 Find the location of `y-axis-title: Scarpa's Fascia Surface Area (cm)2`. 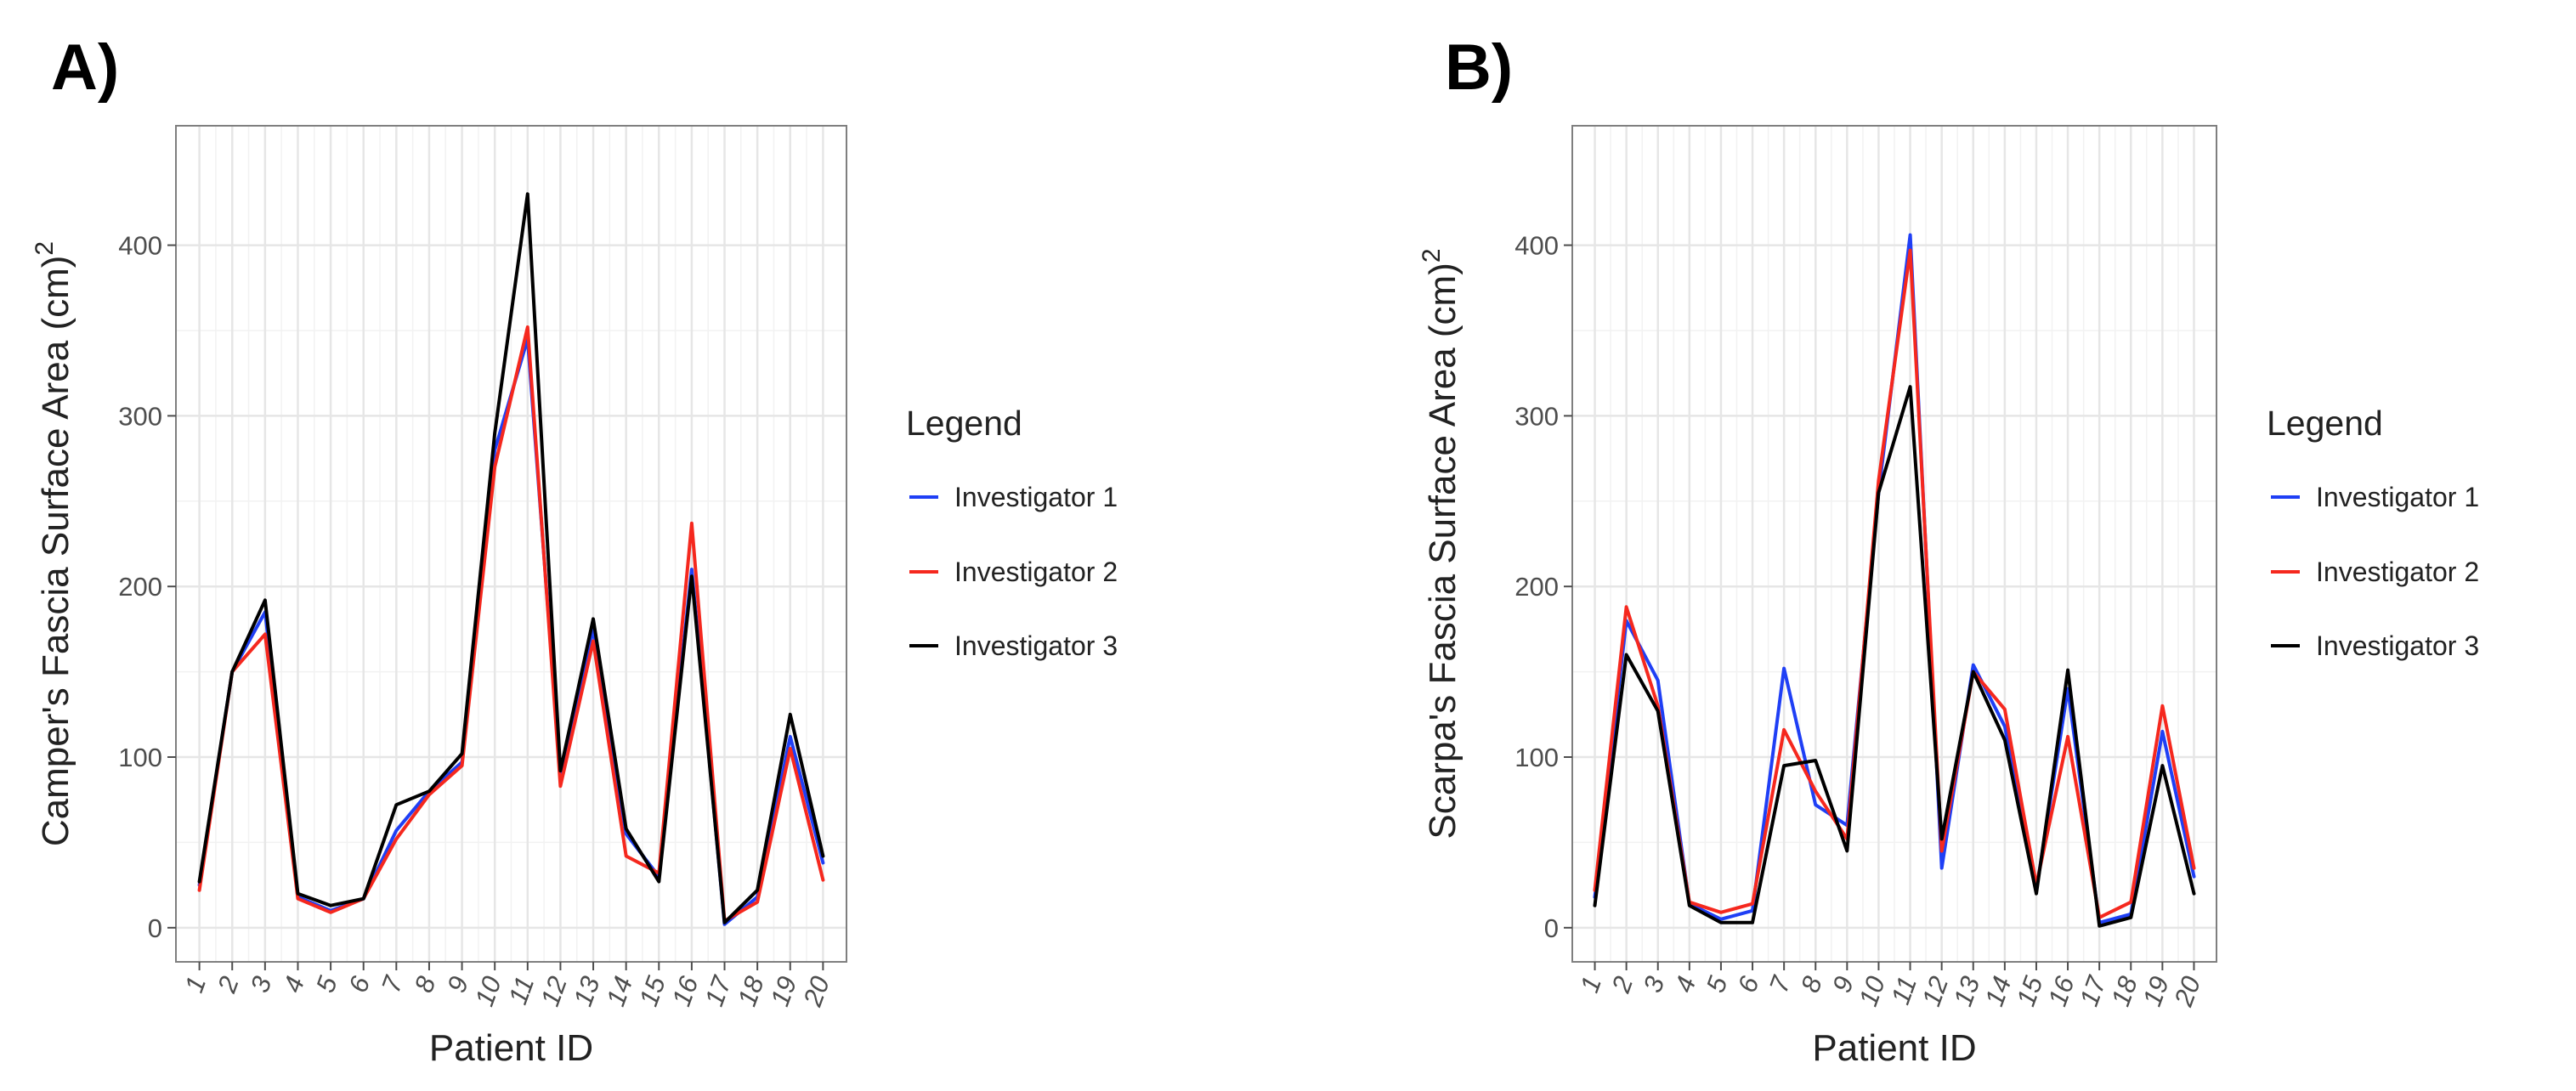

y-axis-title: Scarpa's Fascia Surface Area (cm)2 is located at coordinates (1441, 543).